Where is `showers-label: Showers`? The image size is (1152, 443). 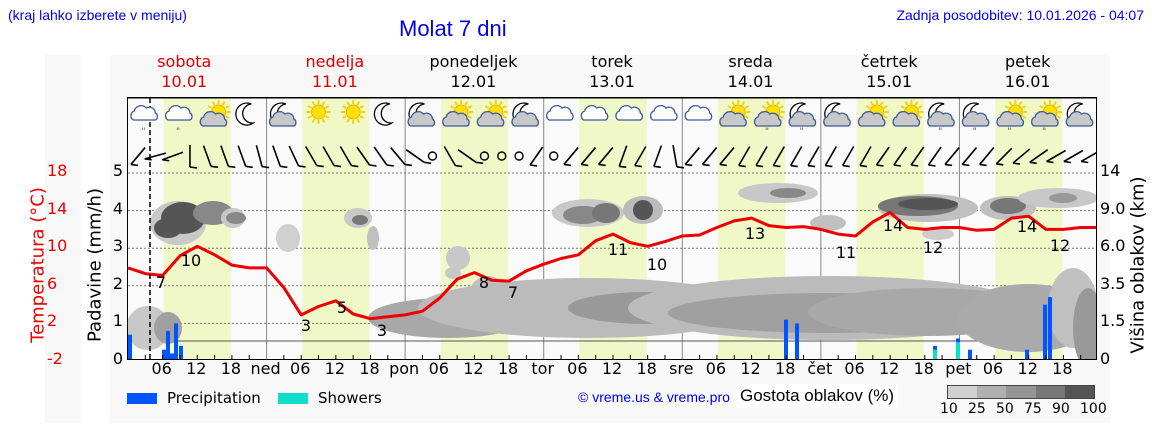 showers-label: Showers is located at coordinates (350, 398).